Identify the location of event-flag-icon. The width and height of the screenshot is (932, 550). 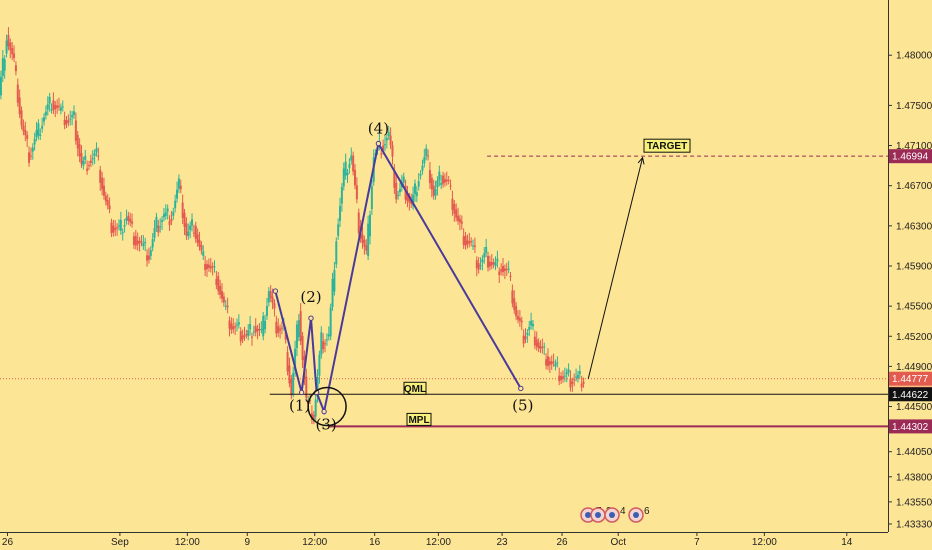
(636, 515).